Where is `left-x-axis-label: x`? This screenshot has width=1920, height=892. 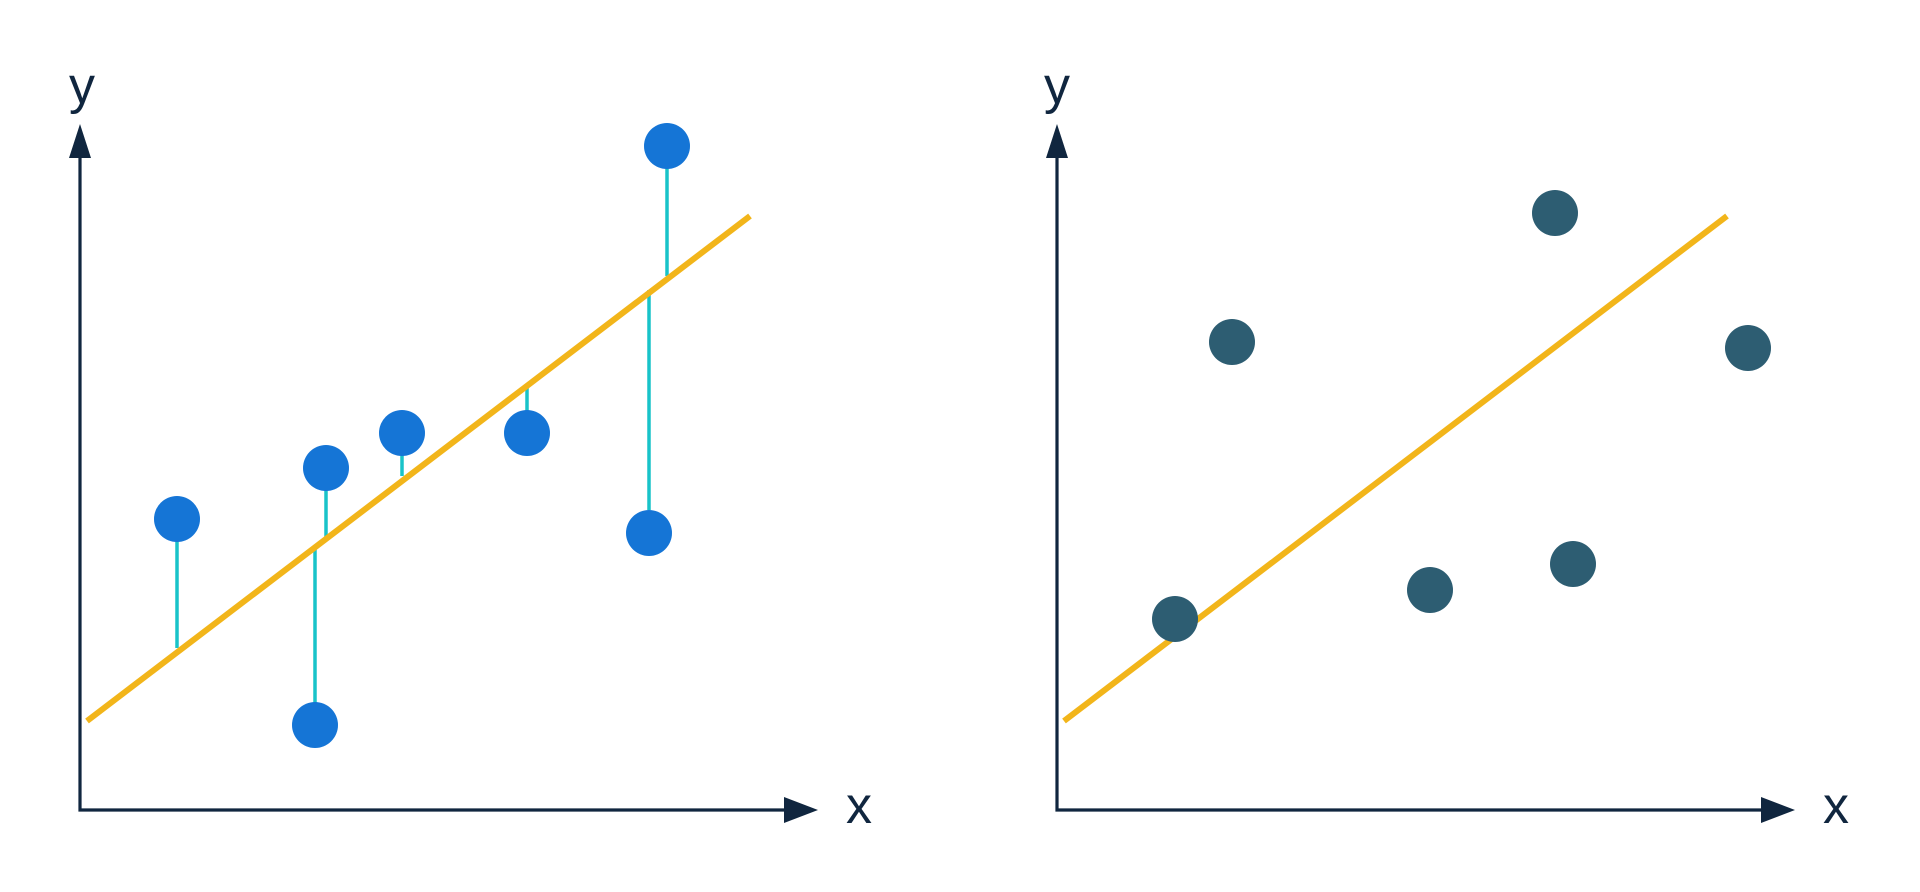 left-x-axis-label: x is located at coordinates (859, 806).